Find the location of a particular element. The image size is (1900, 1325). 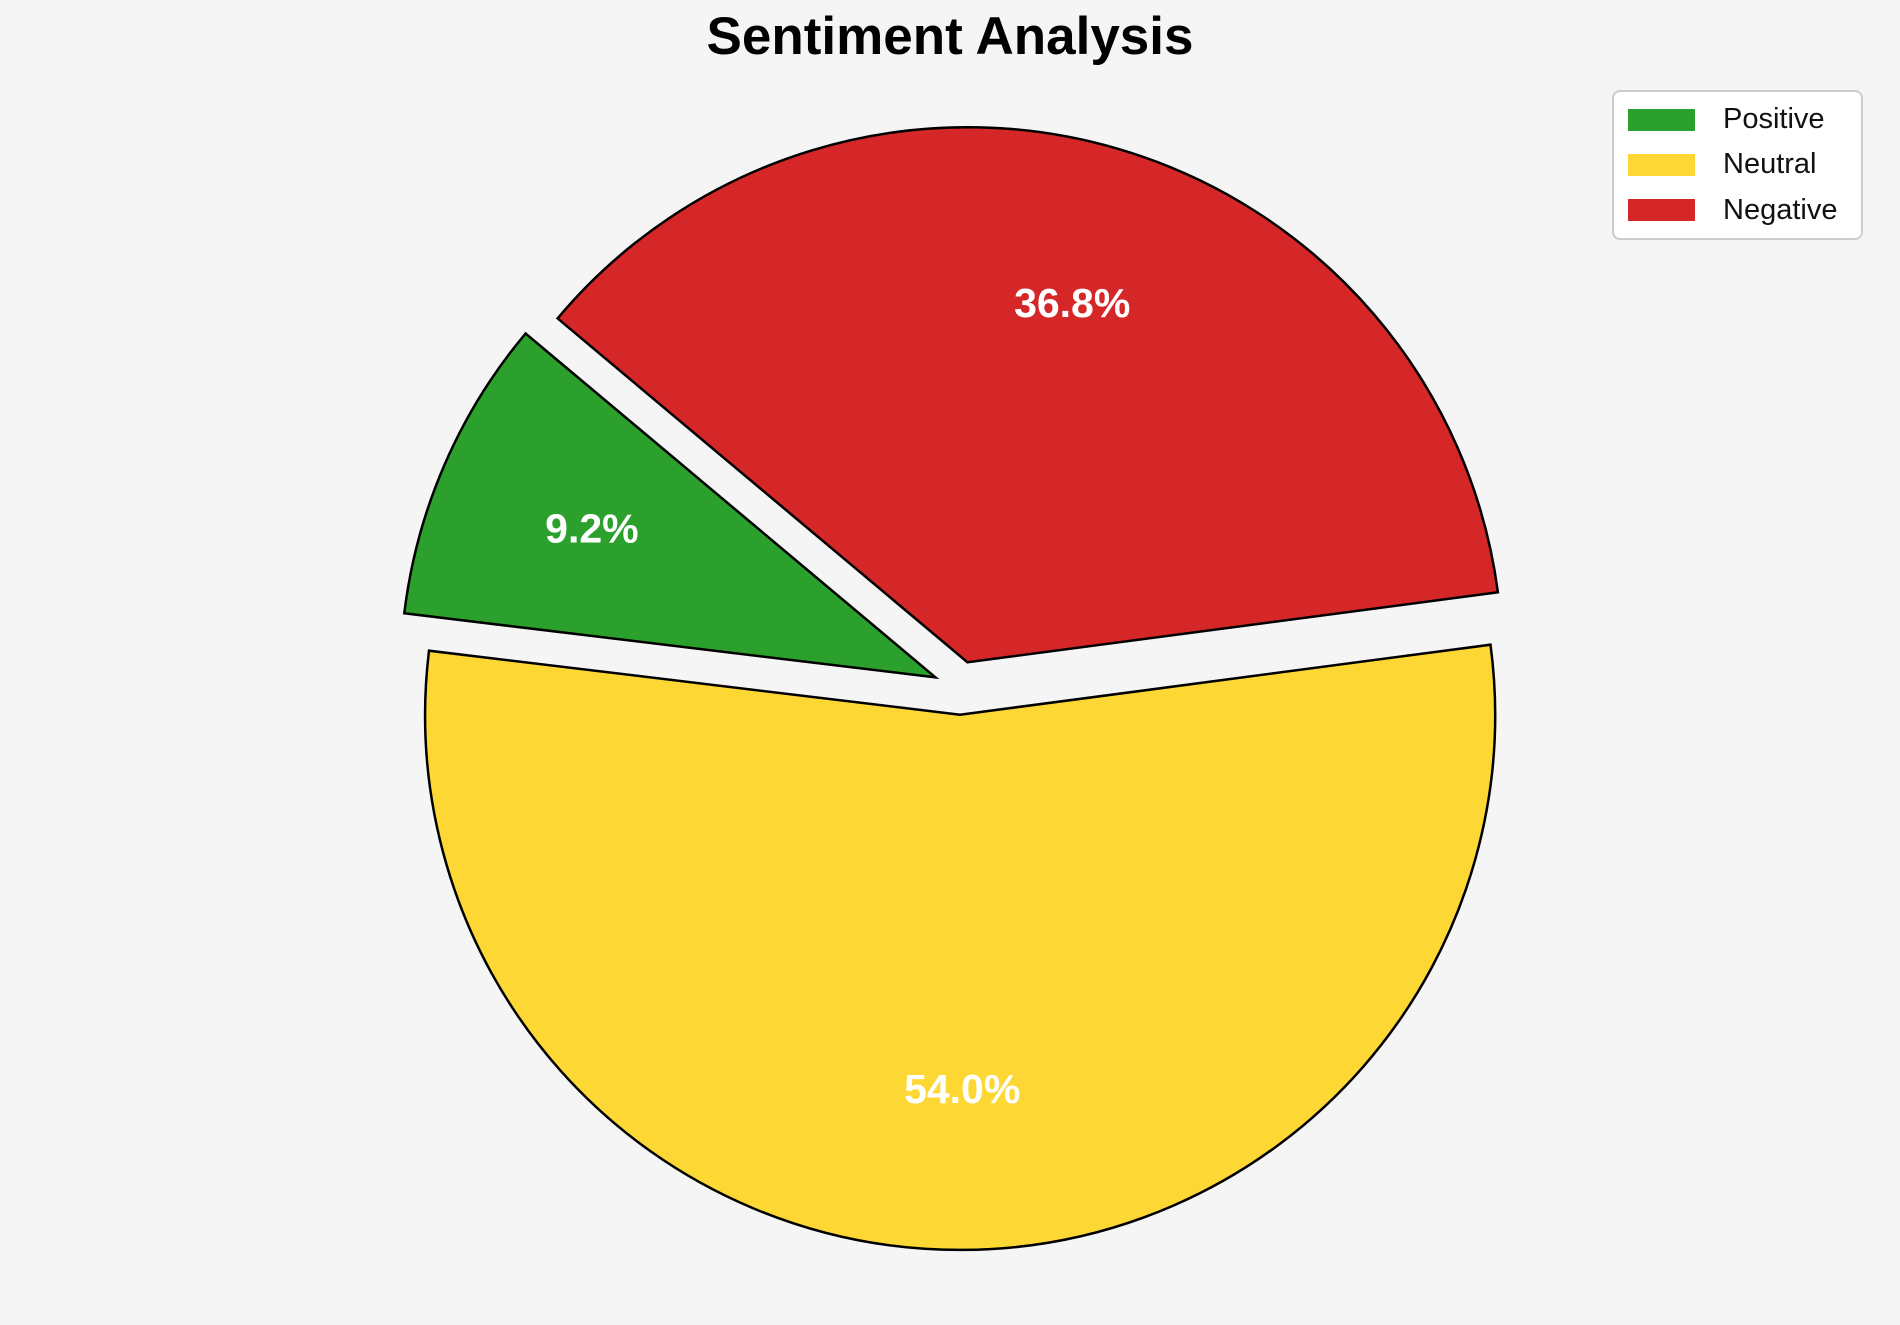

pct-label-neutral: 54.0% is located at coordinates (962, 1089).